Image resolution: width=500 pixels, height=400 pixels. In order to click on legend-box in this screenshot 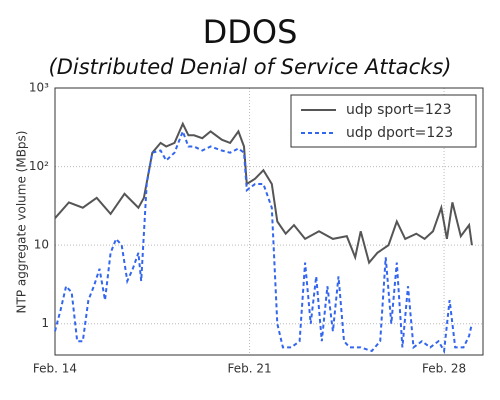, I will do `click(383, 121)`.